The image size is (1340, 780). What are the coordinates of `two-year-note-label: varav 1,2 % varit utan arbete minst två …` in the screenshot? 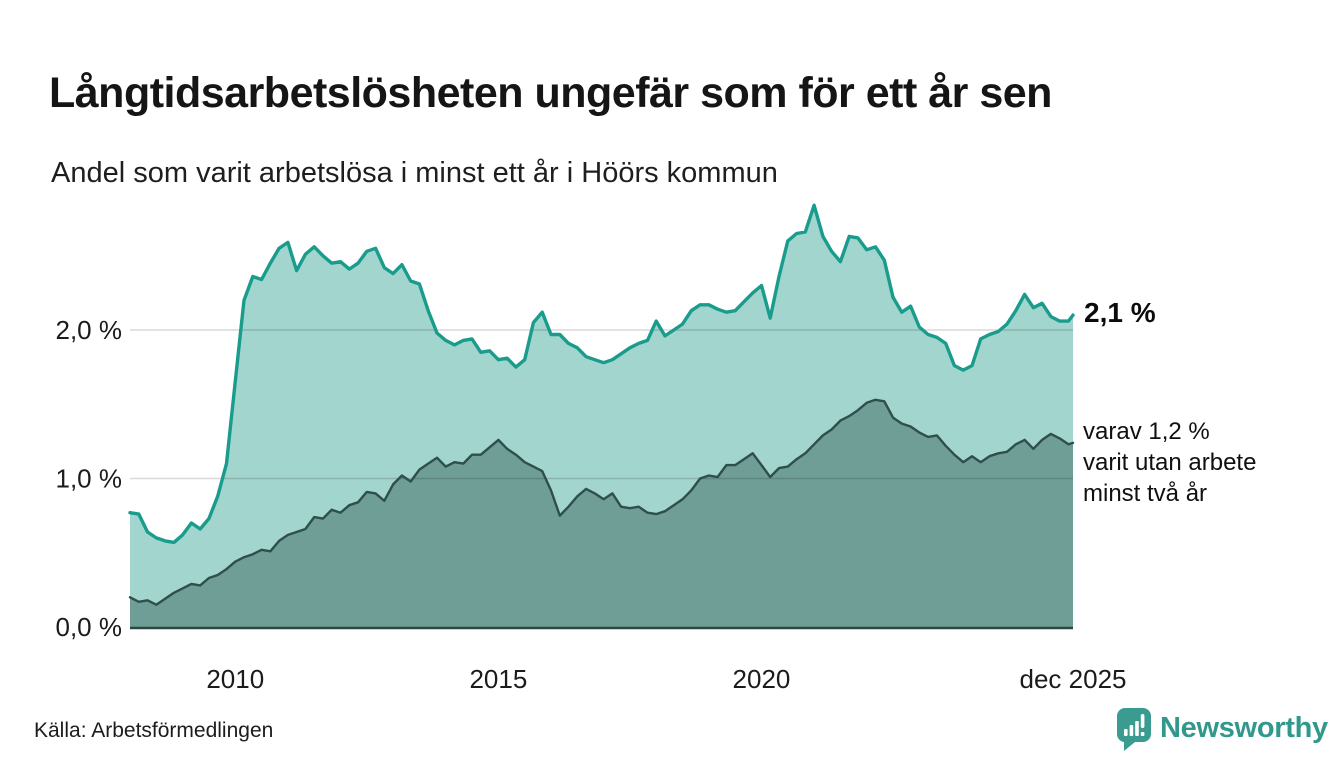 It's located at (1169, 462).